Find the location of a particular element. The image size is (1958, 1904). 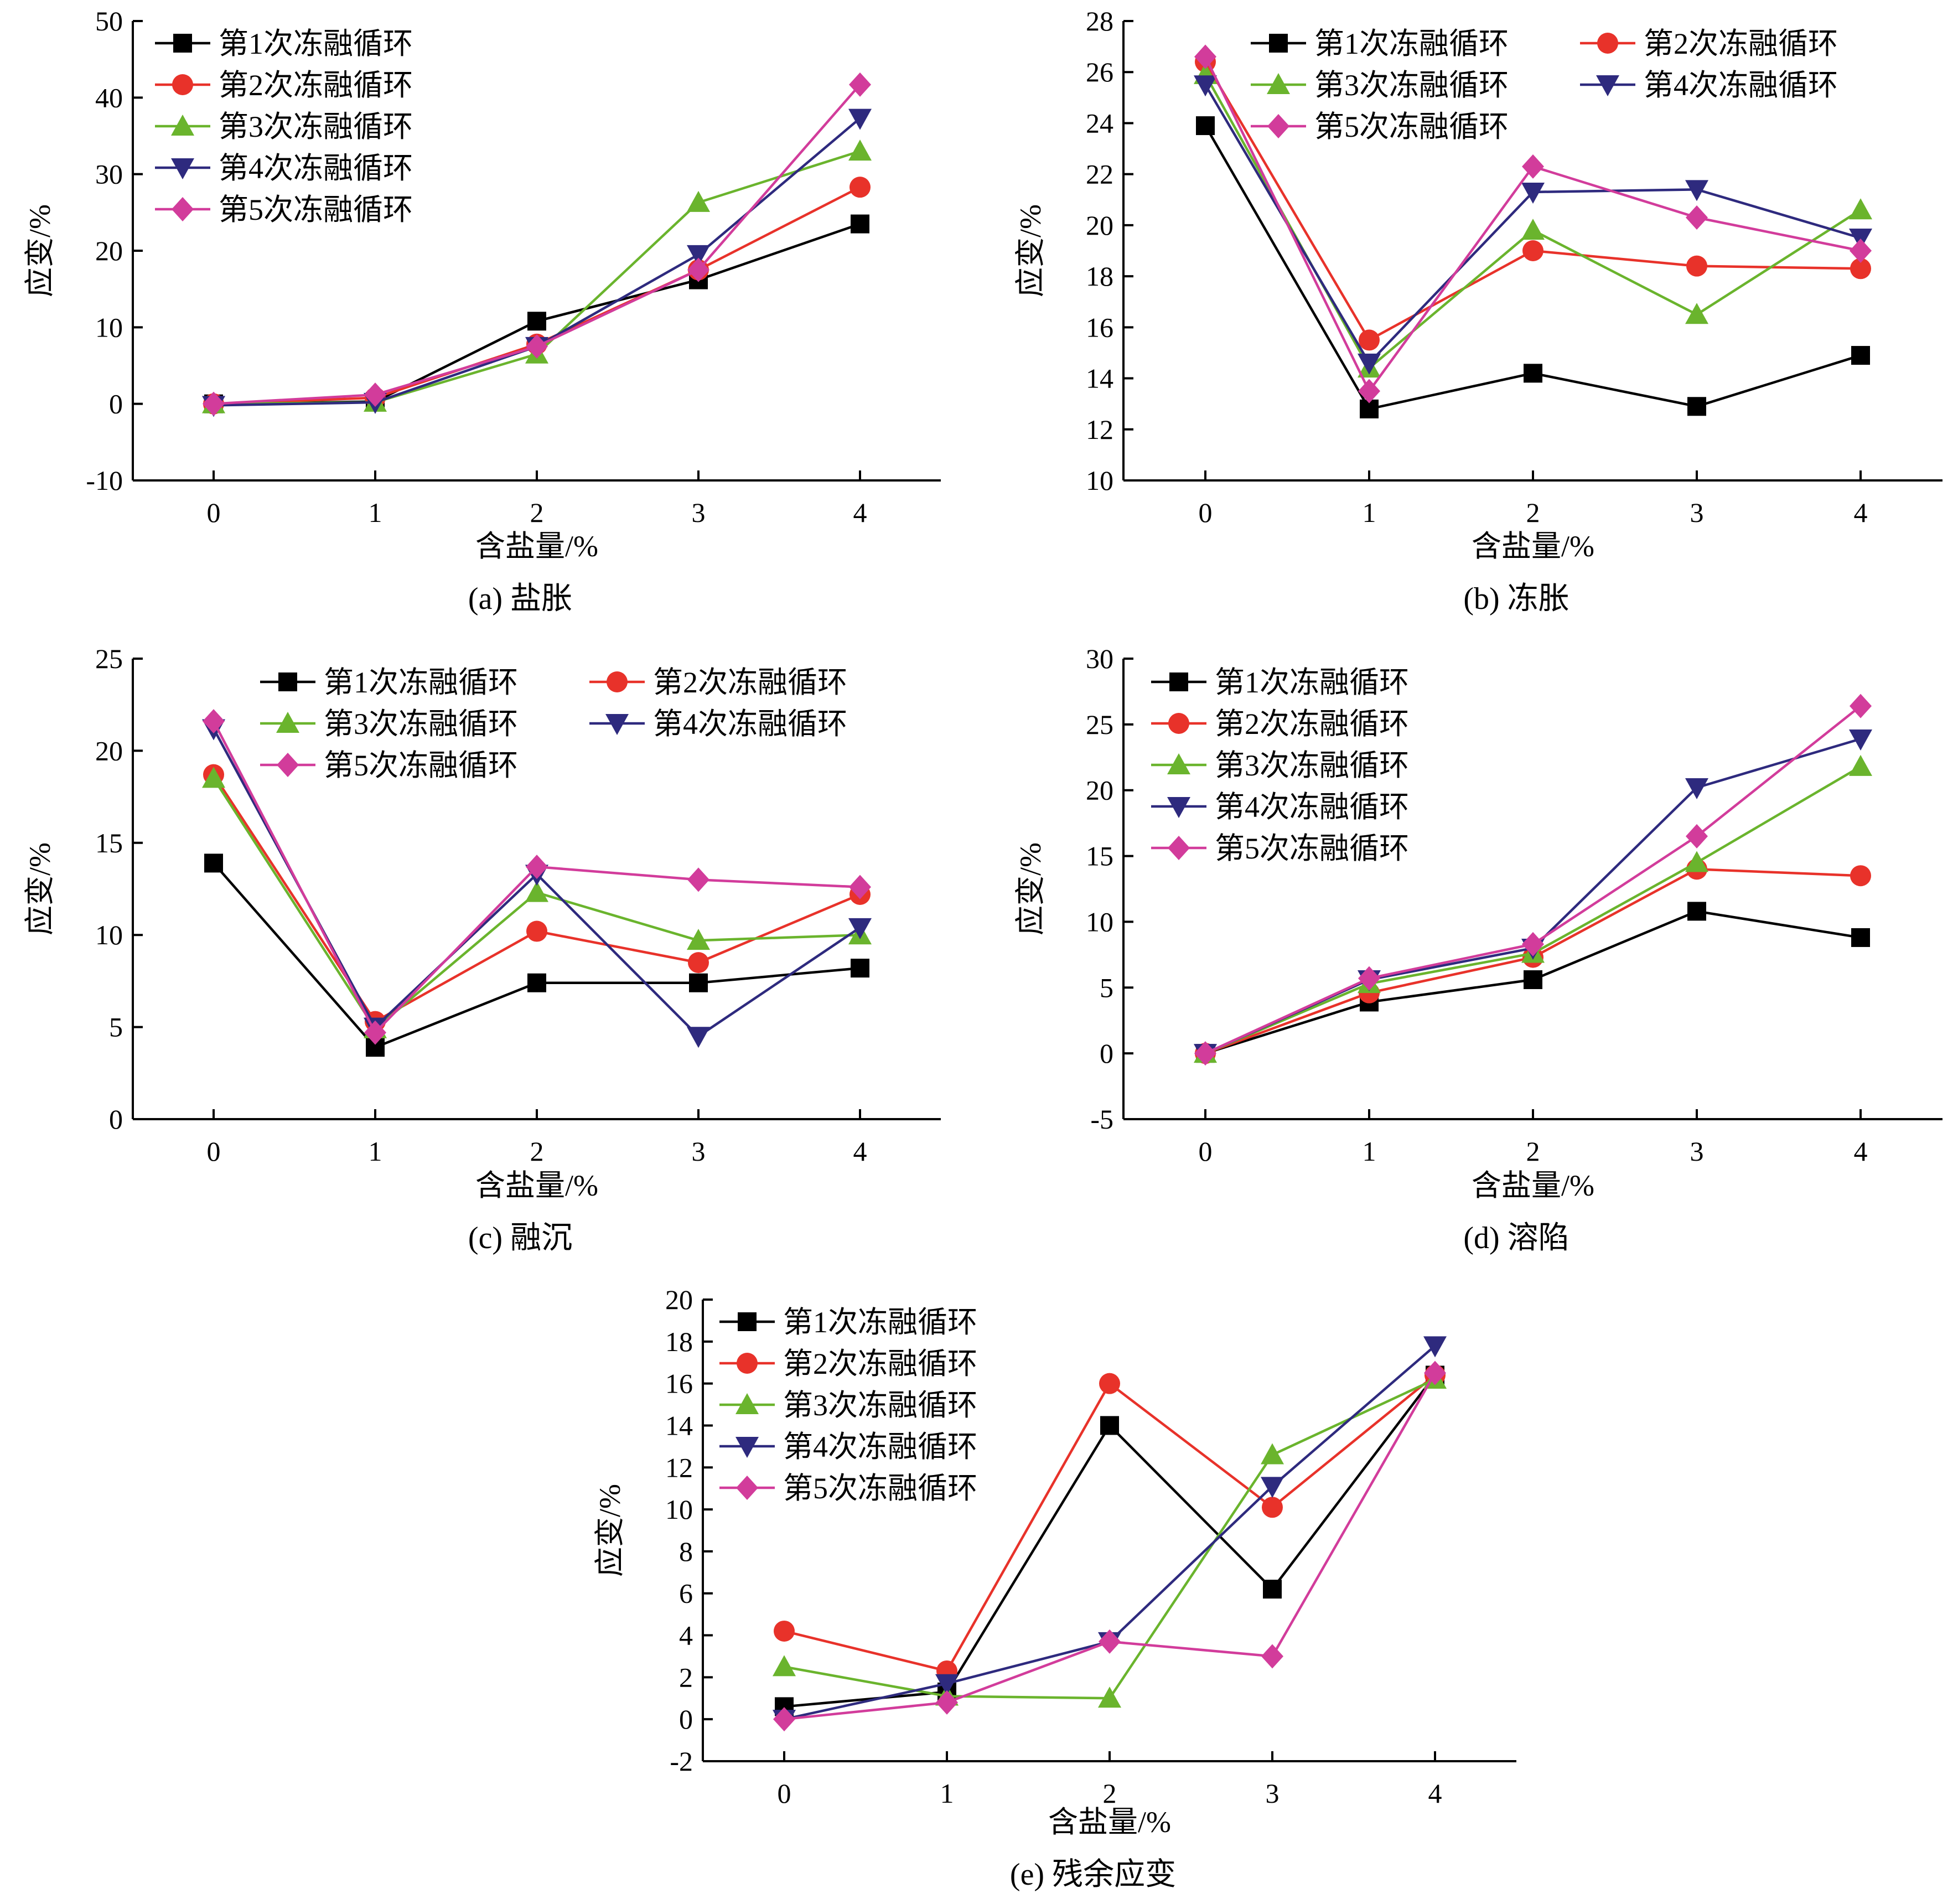

x-tick-label: 1 is located at coordinates (375, 512).